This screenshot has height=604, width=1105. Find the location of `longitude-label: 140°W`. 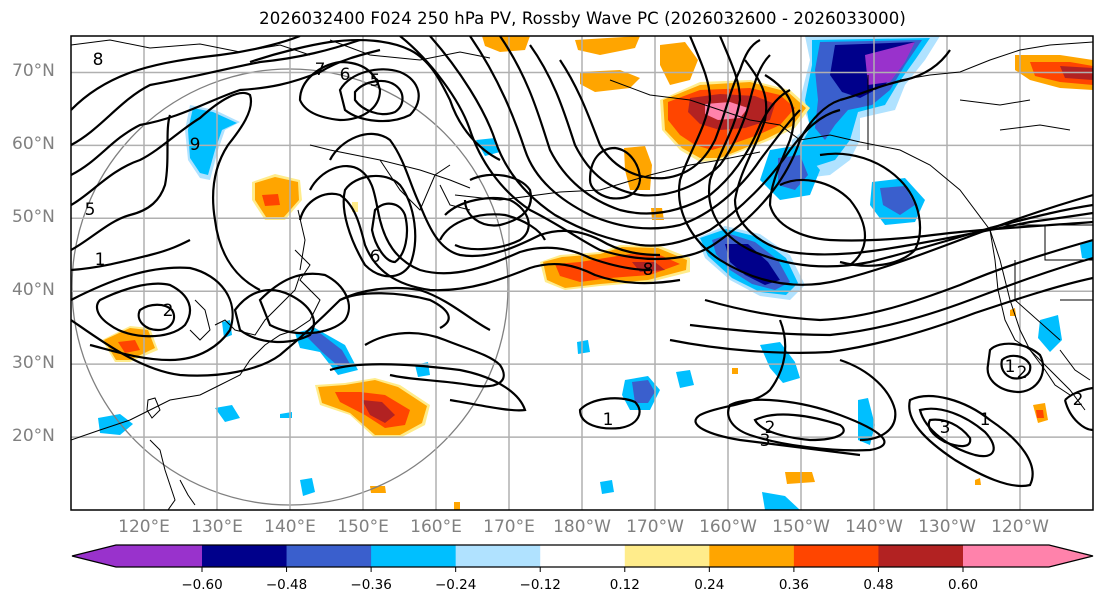

longitude-label: 140°W is located at coordinates (874, 527).